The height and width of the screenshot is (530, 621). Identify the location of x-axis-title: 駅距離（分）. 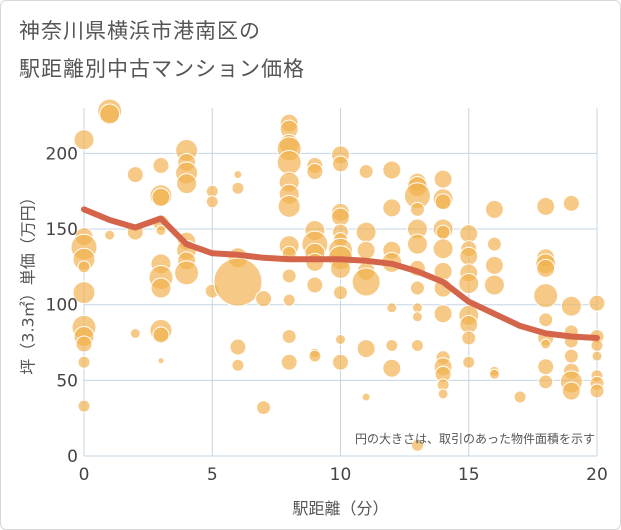
(340, 508).